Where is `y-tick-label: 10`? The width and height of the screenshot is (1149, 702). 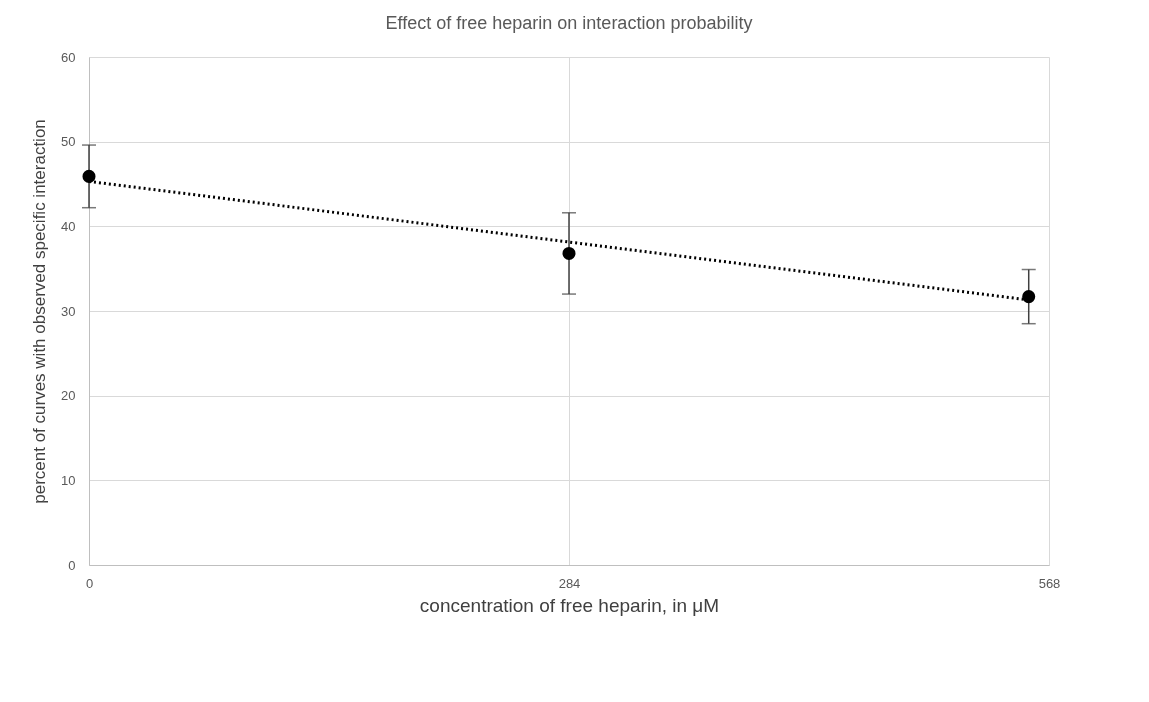
y-tick-label: 10 is located at coordinates (68, 480).